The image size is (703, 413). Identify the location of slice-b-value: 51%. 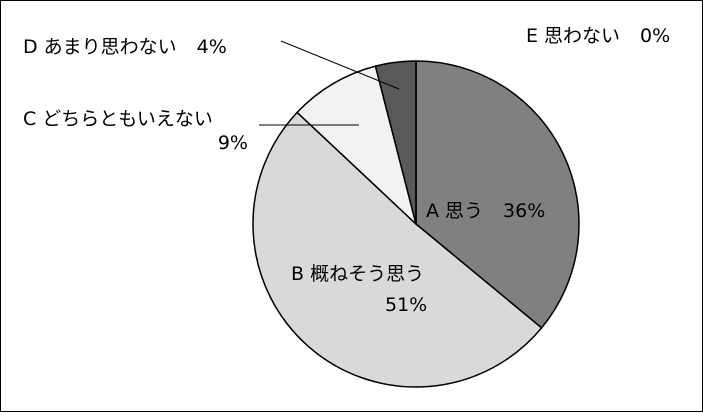
(406, 305).